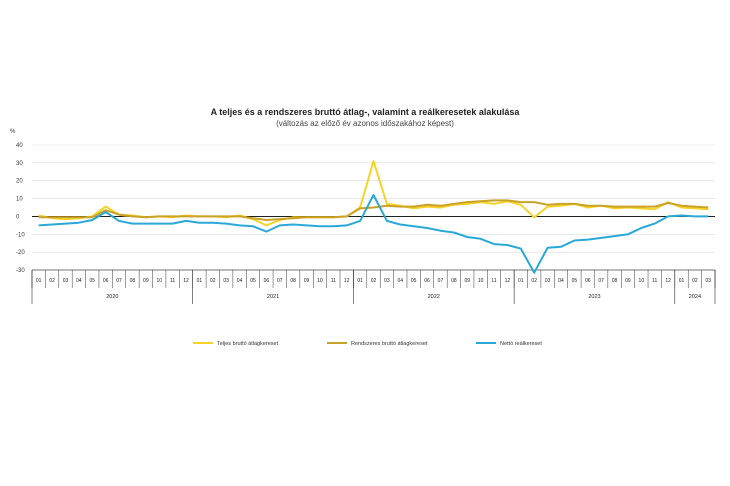  Describe the element at coordinates (19, 182) in the screenshot. I see `y-tick-label: 20` at that location.